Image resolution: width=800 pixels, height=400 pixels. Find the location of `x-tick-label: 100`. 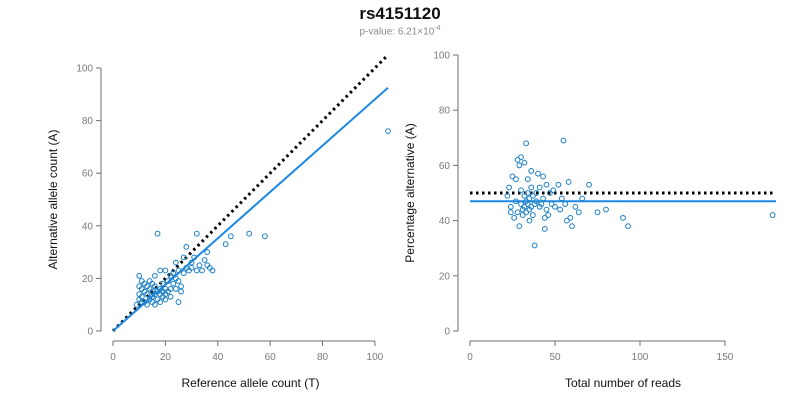

x-tick-label: 100 is located at coordinates (640, 357).